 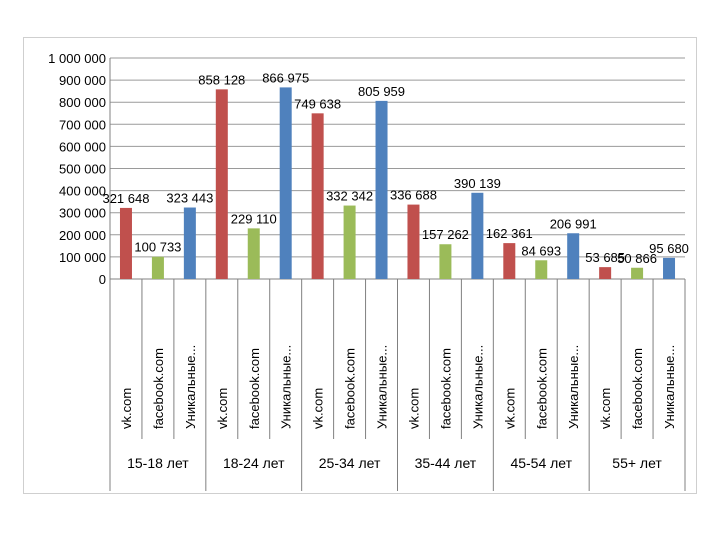 I want to click on data-label: 323 443, so click(x=189, y=198).